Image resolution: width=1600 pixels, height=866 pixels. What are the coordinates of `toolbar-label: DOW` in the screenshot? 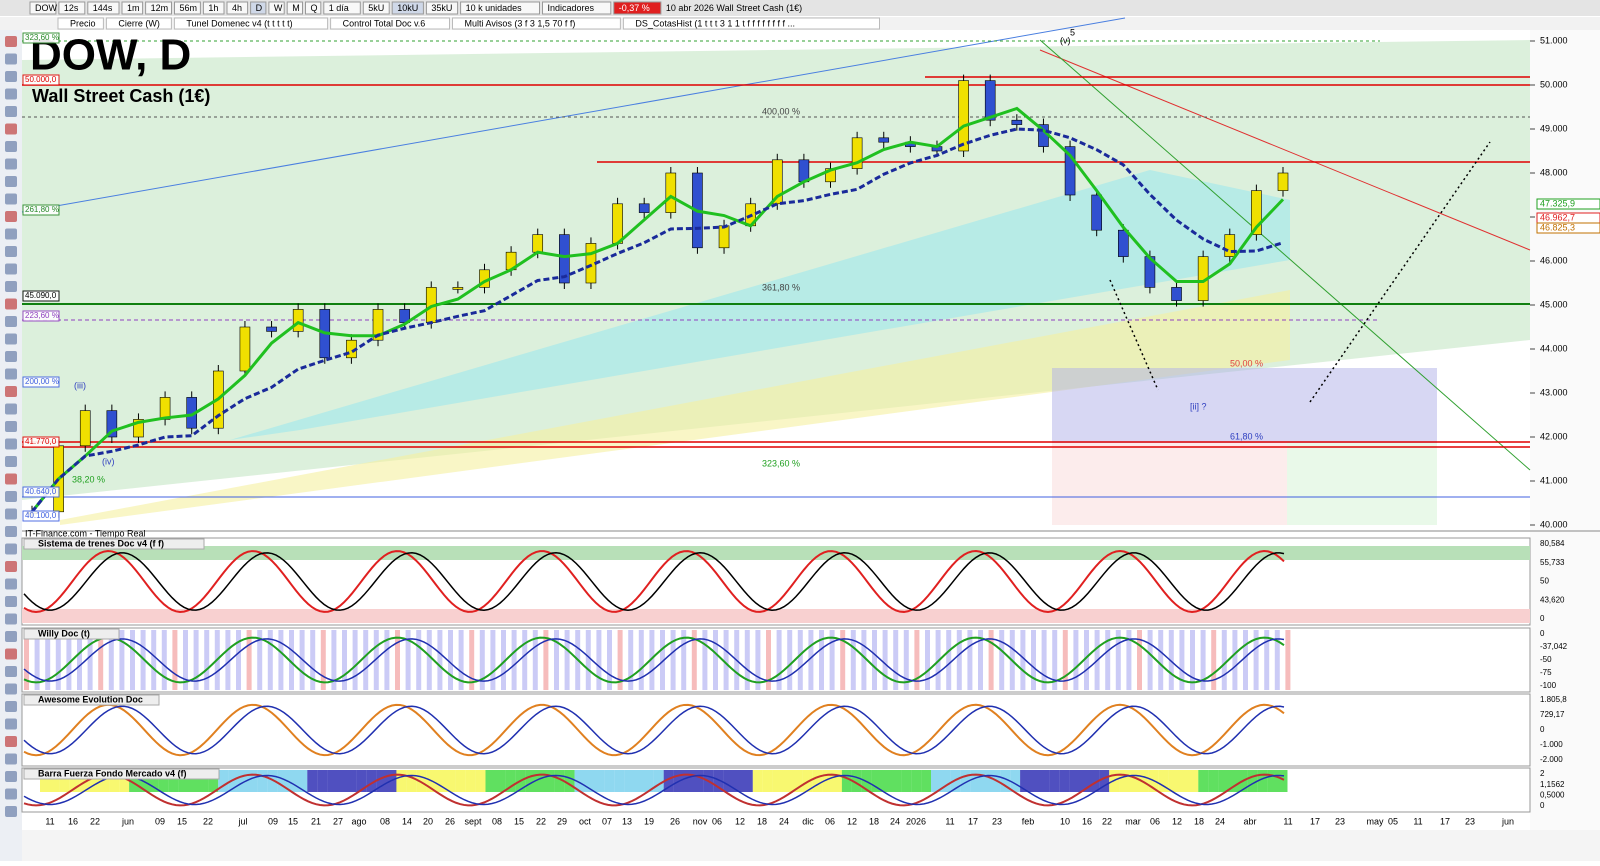 It's located at (46, 8).